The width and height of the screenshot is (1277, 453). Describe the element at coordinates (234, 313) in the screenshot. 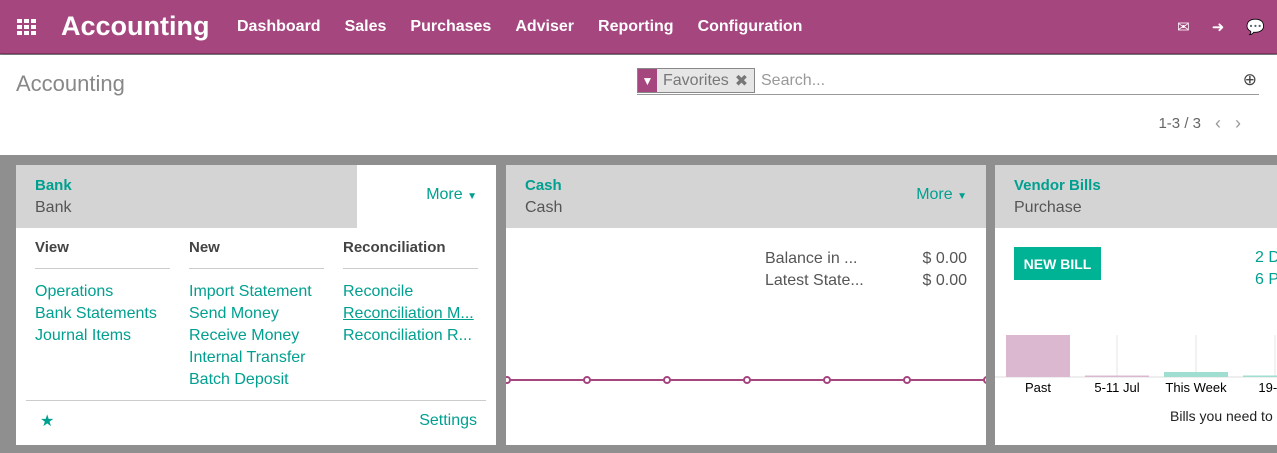

I see `link-send-money: Send Money` at that location.